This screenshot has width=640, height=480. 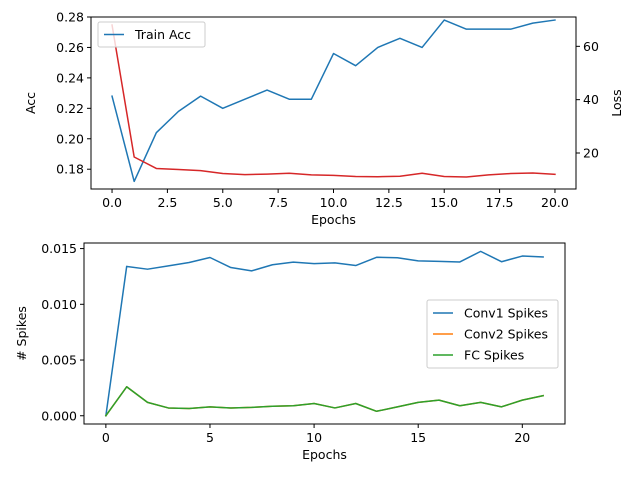 What do you see at coordinates (210, 437) in the screenshot?
I see `x-tick-label: 5` at bounding box center [210, 437].